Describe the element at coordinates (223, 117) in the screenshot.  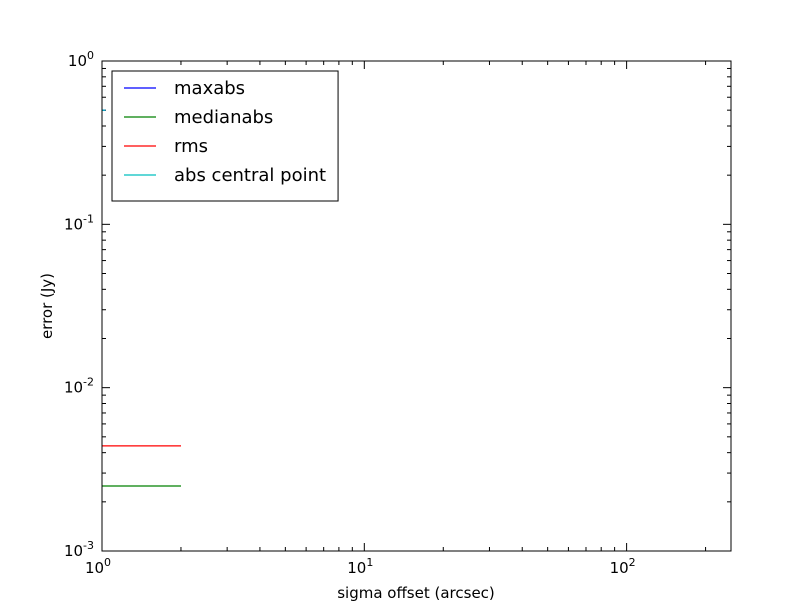
I see `legend-label: medianabs` at that location.